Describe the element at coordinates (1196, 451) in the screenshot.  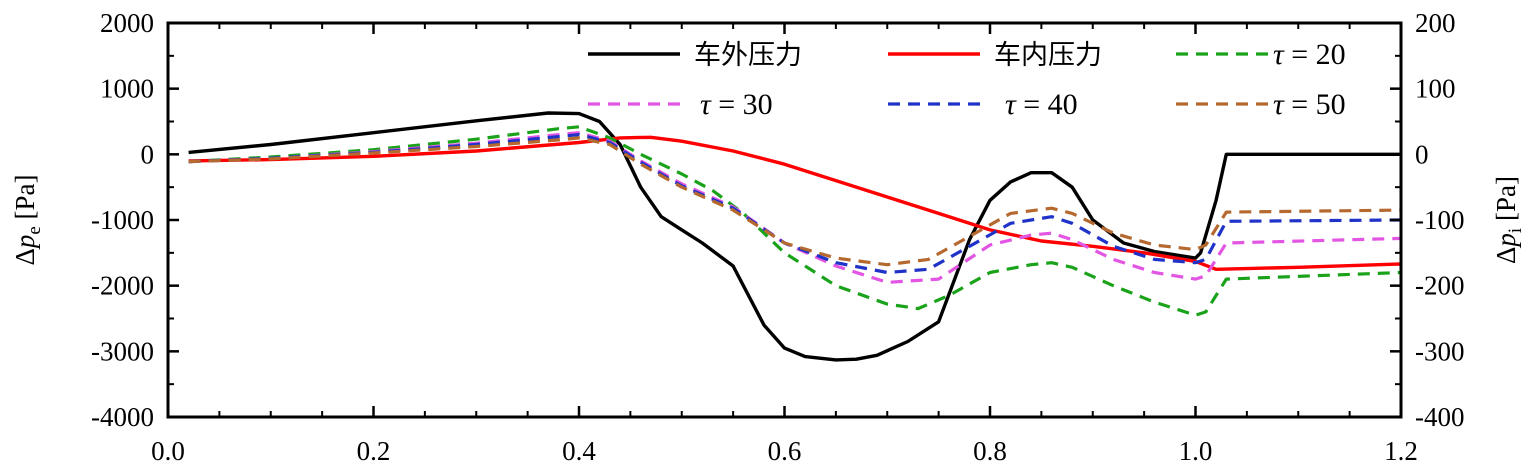
I see `x-tick-label-1-0: 1.0` at that location.